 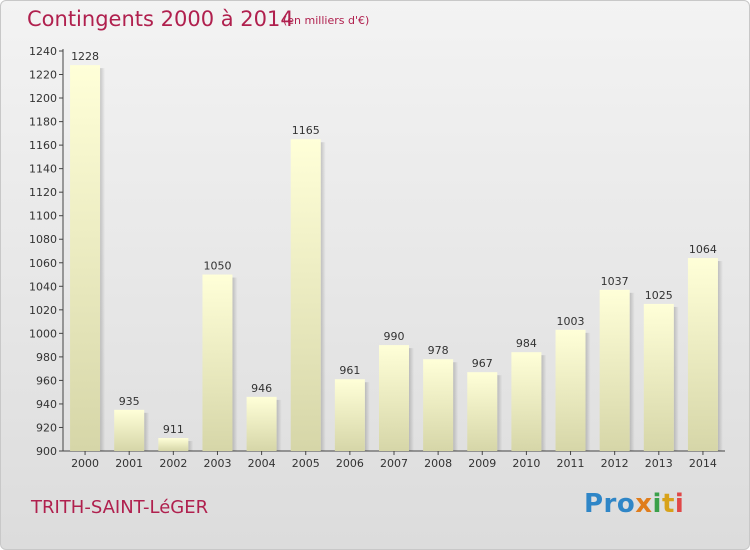 I want to click on y-tick-label: 1060, so click(x=43, y=263).